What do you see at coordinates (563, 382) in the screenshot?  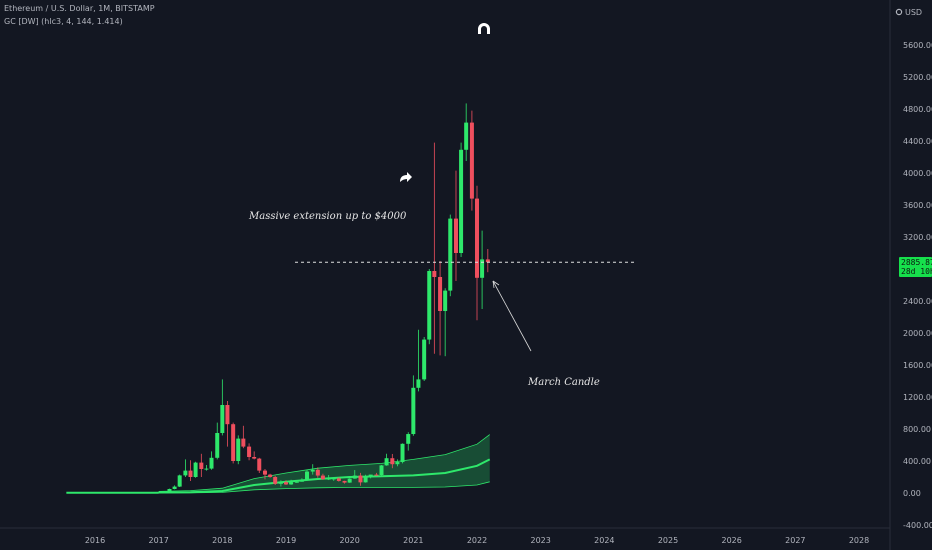 I see `annotation-march-candle: March Candle` at bounding box center [563, 382].